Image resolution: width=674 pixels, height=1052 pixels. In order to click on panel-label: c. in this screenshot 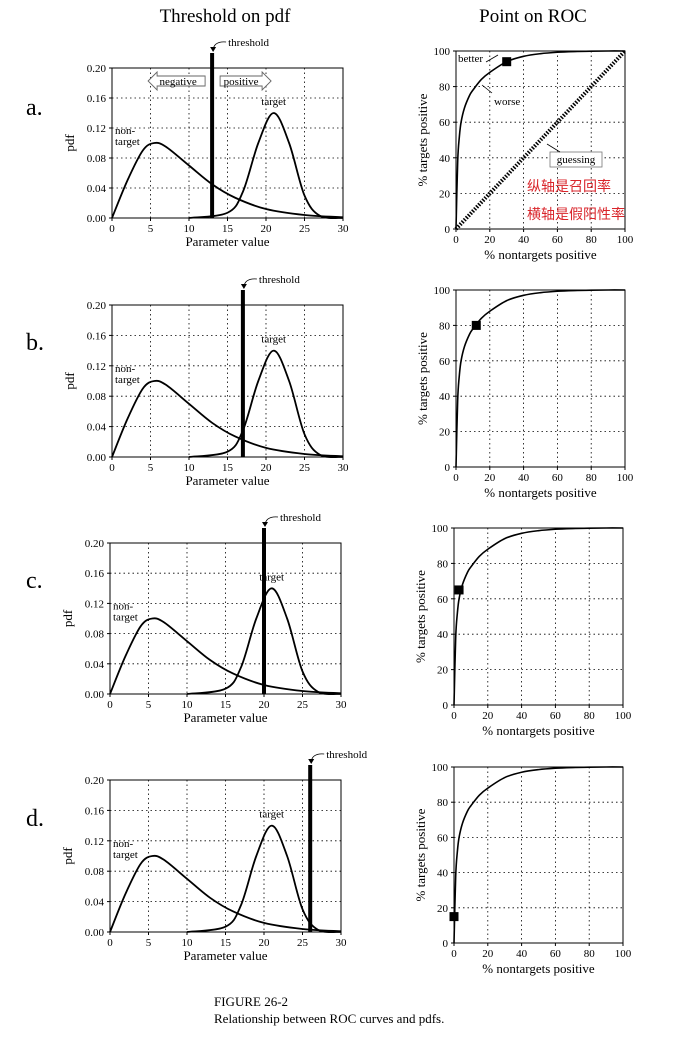, I will do `click(34, 581)`.